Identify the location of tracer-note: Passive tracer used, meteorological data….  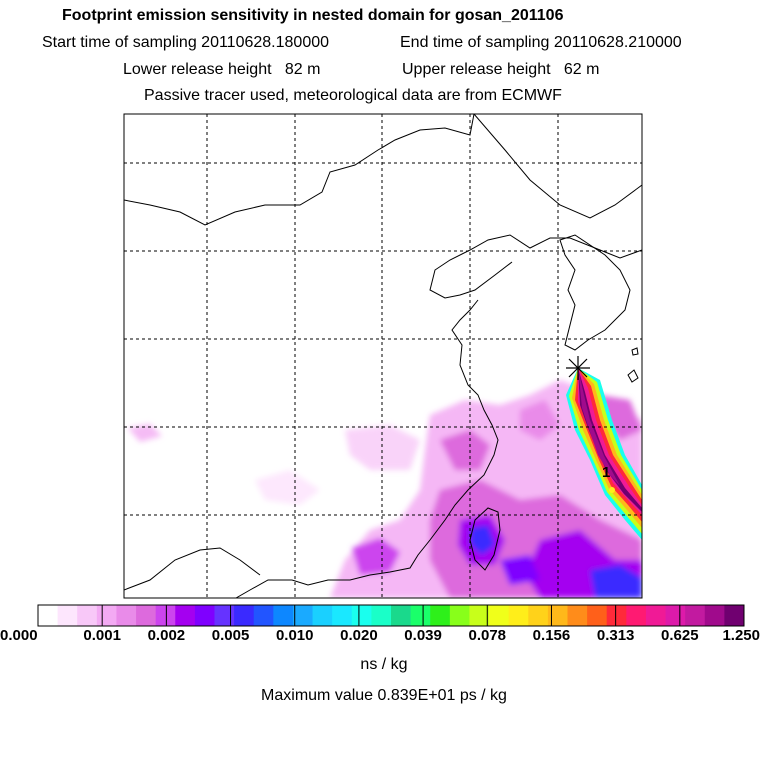
(353, 95).